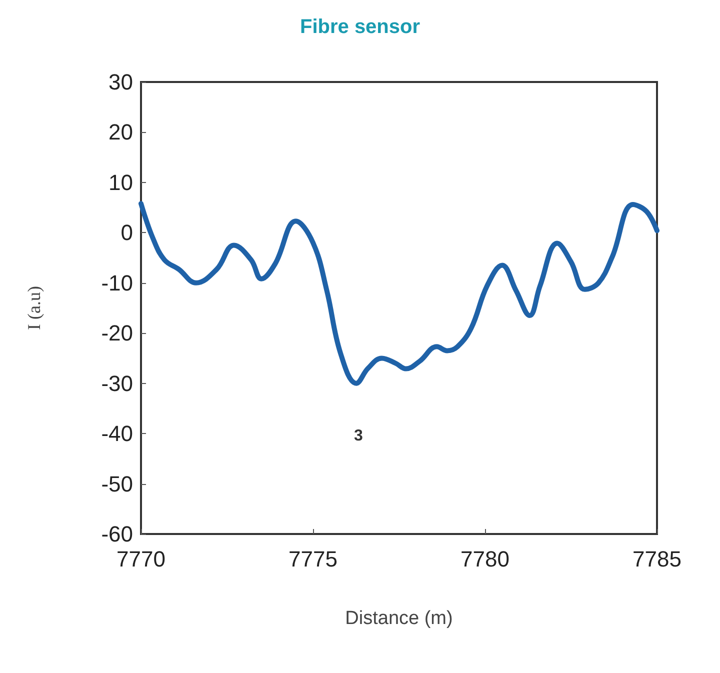 The width and height of the screenshot is (720, 673). I want to click on y-tick-label: -40, so click(117, 433).